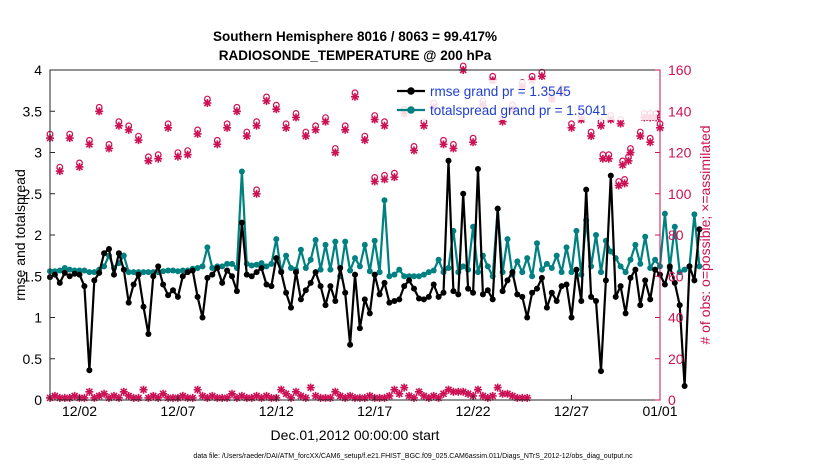 This screenshot has height=470, width=830. I want to click on y-right-tick-label: 60, so click(676, 276).